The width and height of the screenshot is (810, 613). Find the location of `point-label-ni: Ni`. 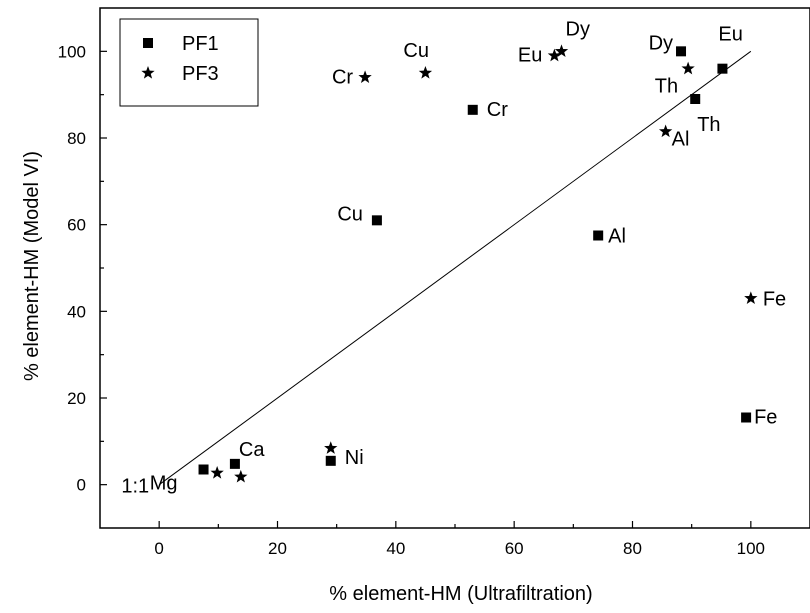

point-label-ni: Ni is located at coordinates (354, 458).